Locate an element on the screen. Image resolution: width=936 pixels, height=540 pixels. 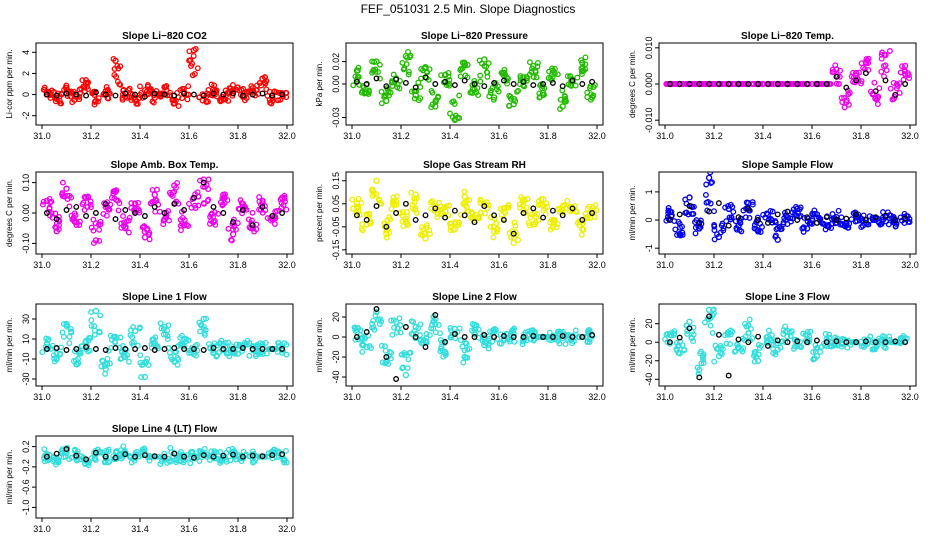
y-tick-label: -2 is located at coordinates (26, 116).